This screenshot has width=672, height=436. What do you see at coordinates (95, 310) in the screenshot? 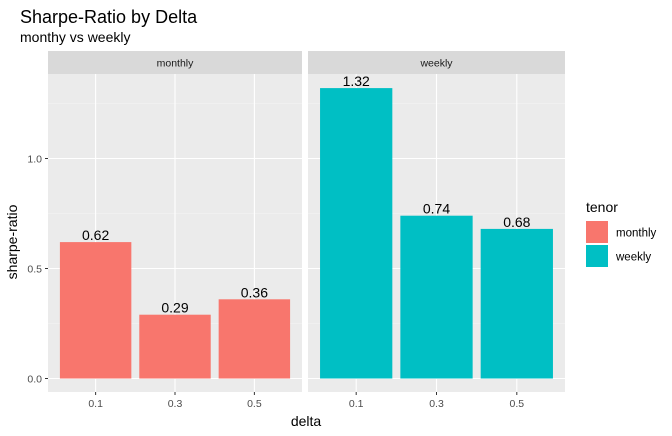
I see `bar-monthly-0.1` at bounding box center [95, 310].